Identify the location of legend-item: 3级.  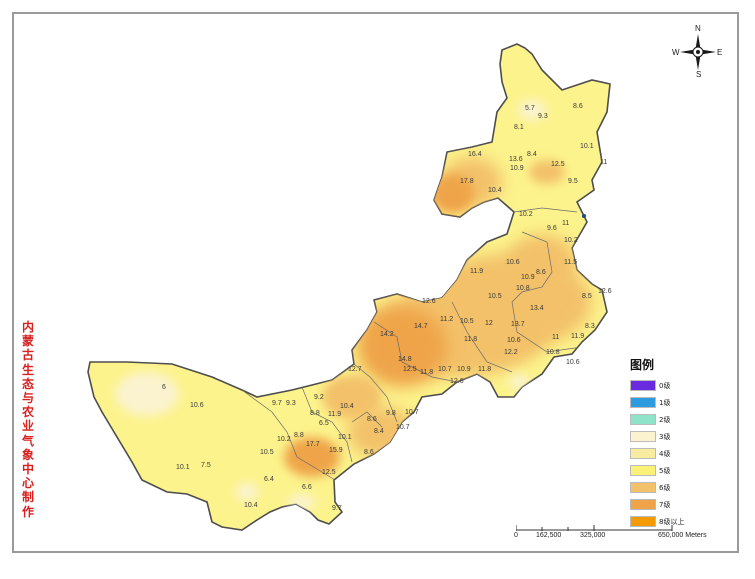
(677, 436).